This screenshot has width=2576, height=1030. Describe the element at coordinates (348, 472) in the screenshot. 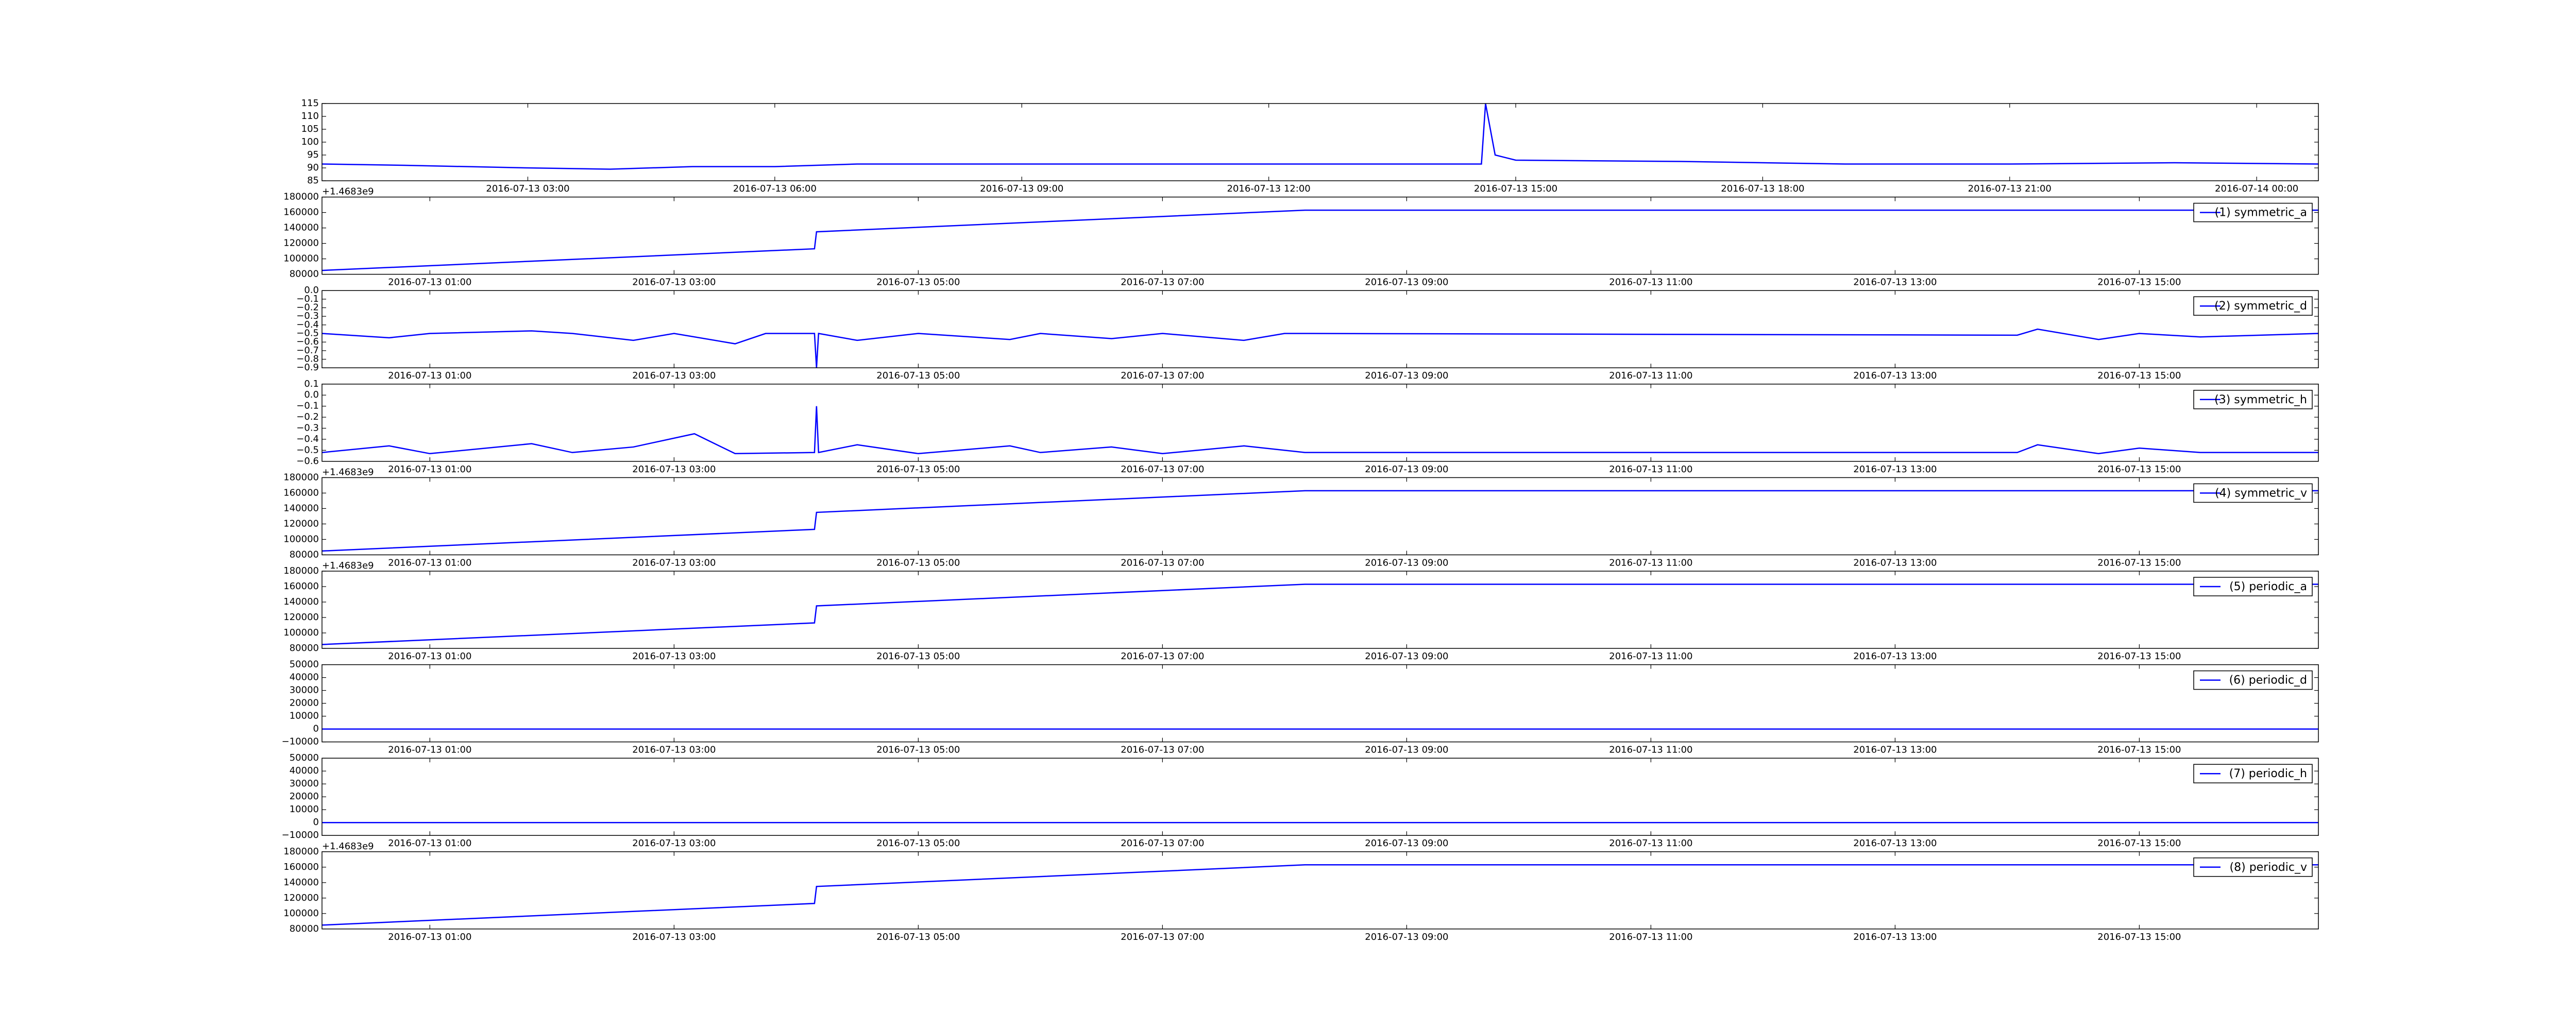

I see `offset-label: +1.4683e9` at that location.